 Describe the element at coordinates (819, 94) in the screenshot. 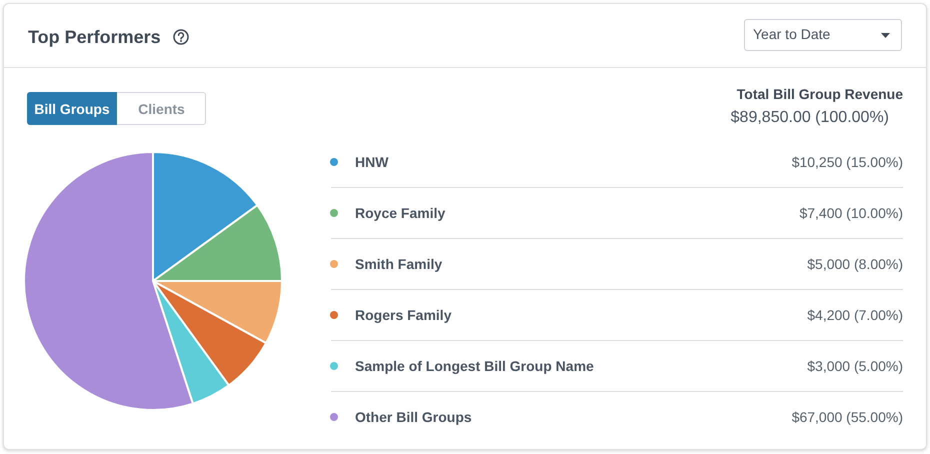

I see `legend-title: Total Bill Group Revenue` at that location.